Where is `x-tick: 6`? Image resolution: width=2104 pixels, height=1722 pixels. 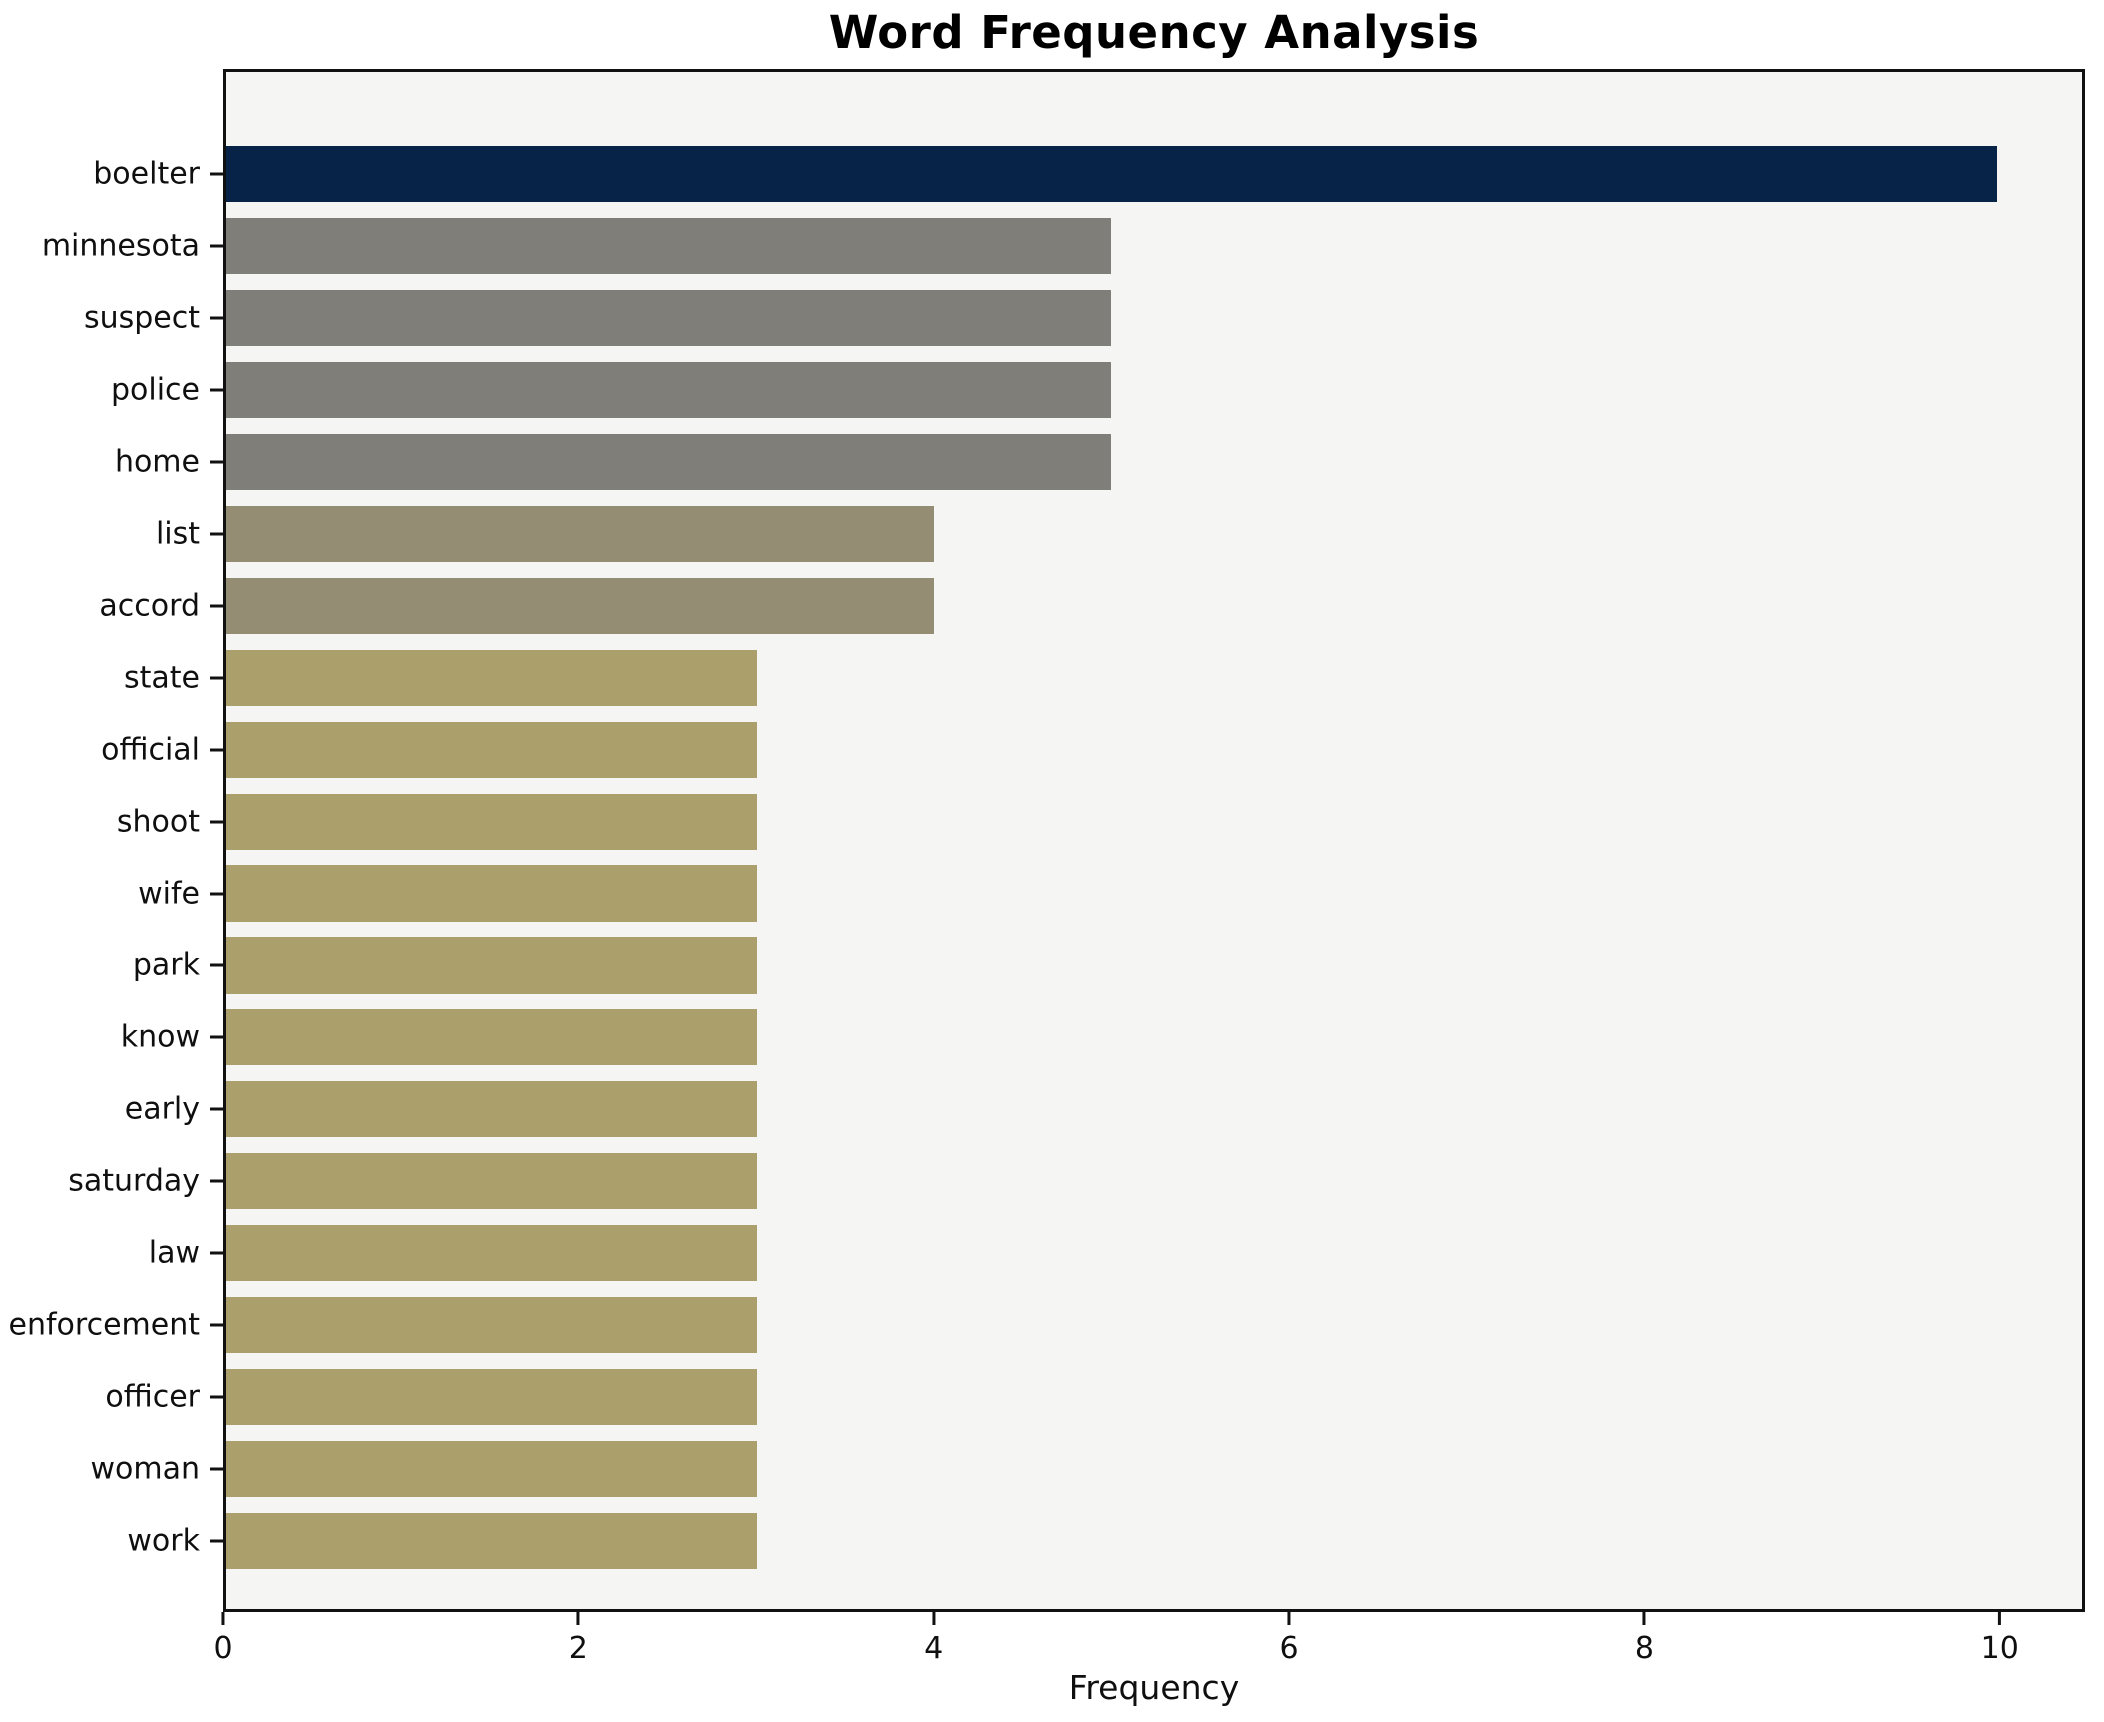
x-tick: 6 is located at coordinates (1289, 1639).